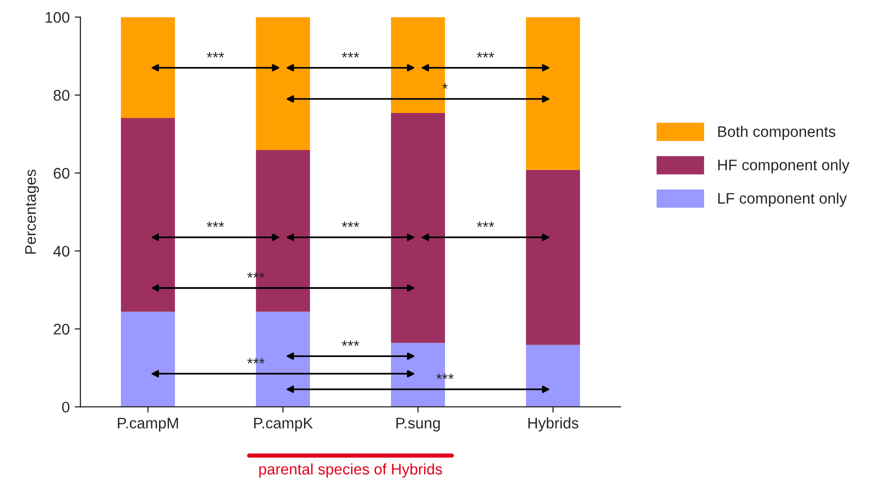 The height and width of the screenshot is (489, 874). I want to click on y-tick-label: 40, so click(61, 251).